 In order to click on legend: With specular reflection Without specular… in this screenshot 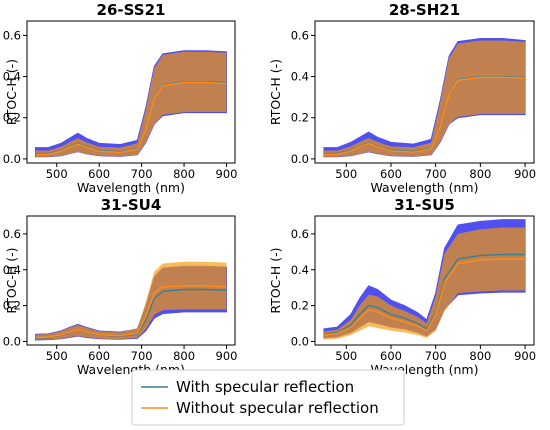, I will do `click(268, 397)`.